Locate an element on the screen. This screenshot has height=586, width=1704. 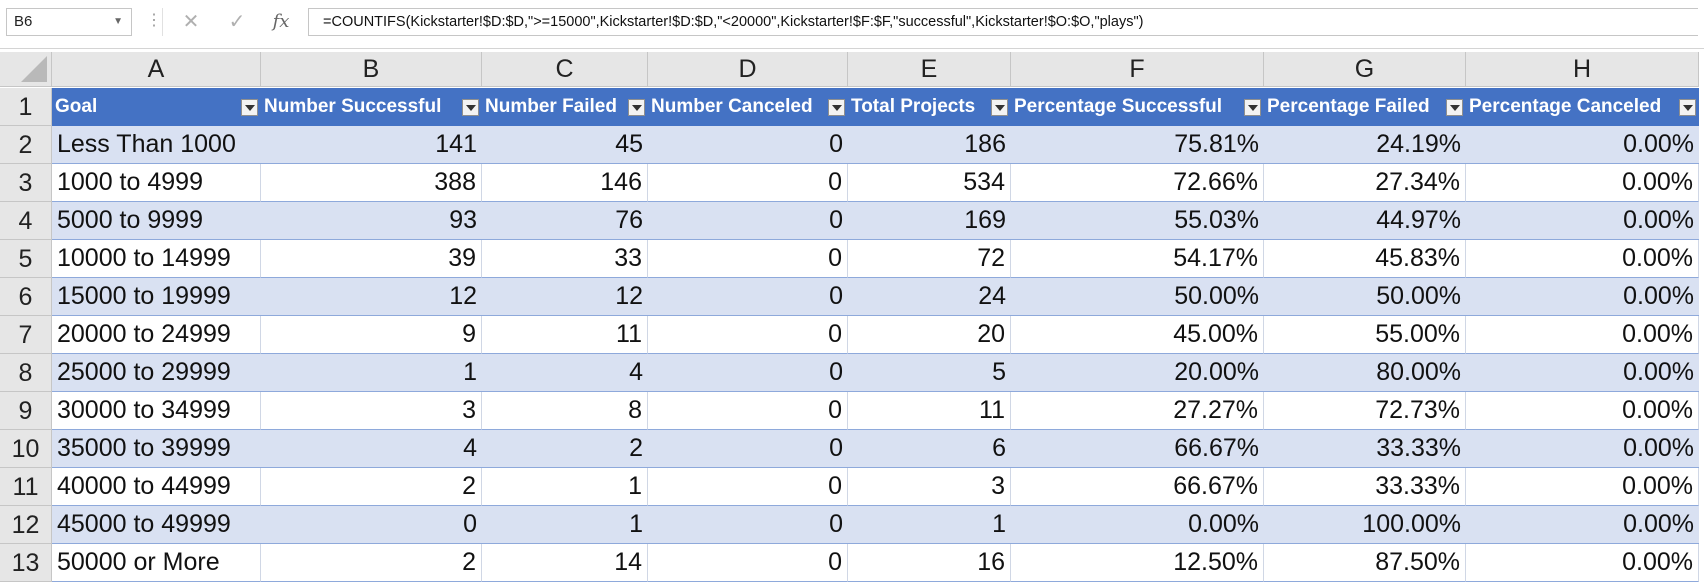
column-header-c: C is located at coordinates (565, 69).